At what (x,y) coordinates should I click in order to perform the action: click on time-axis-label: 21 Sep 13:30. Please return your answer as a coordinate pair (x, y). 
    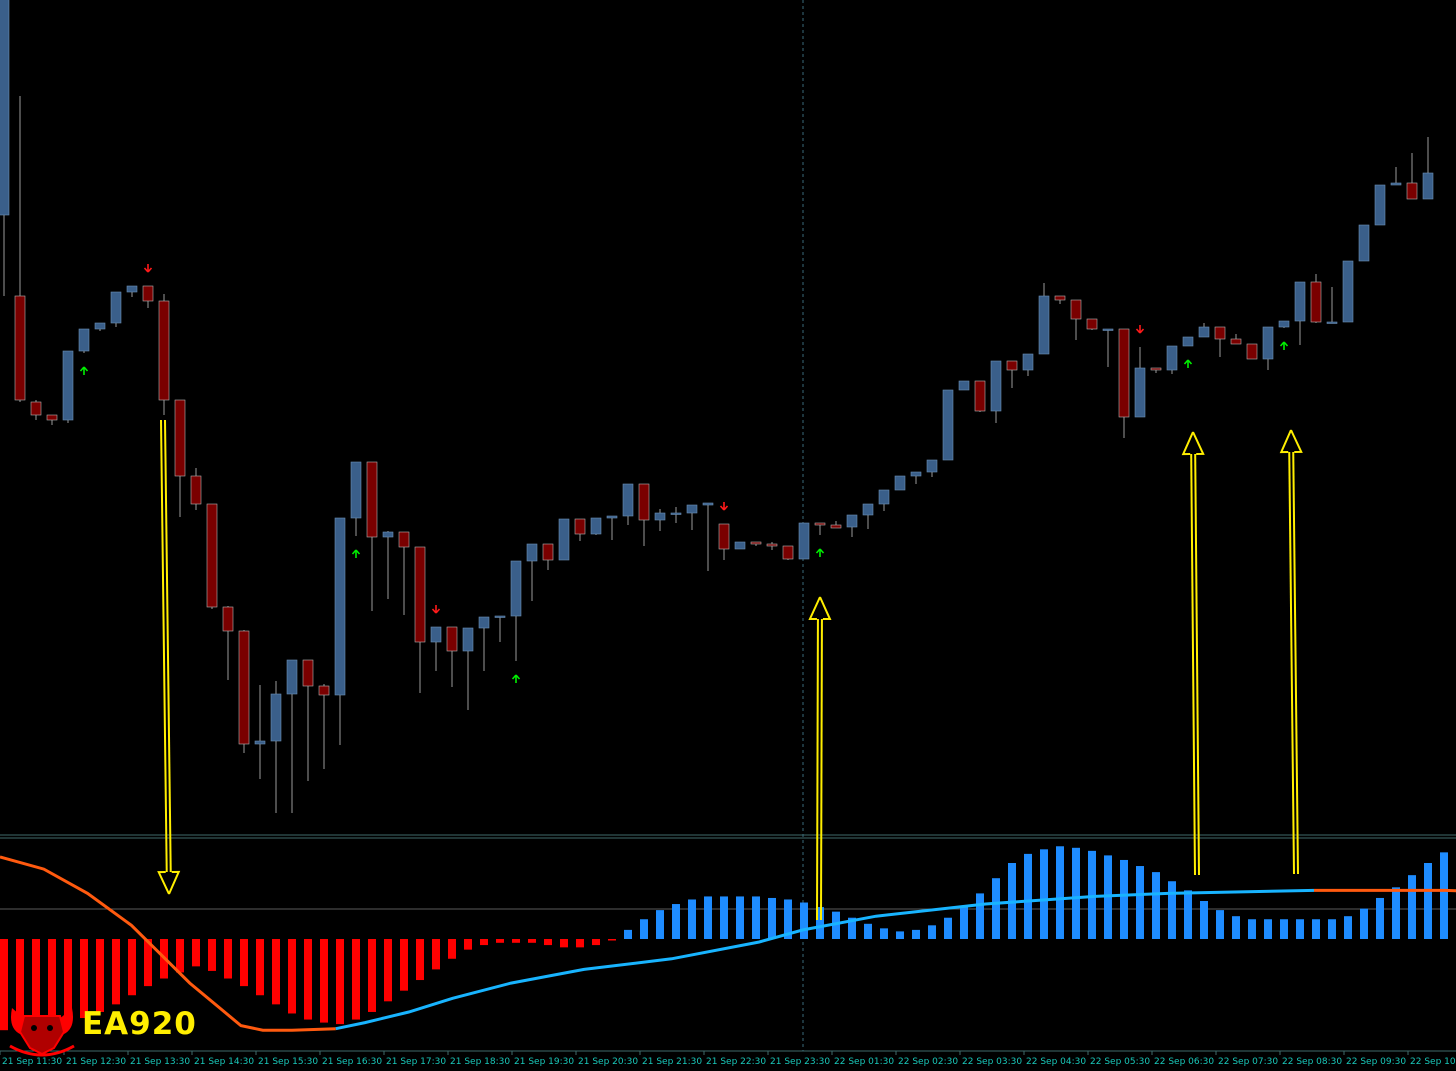
    Looking at the image, I should click on (160, 1062).